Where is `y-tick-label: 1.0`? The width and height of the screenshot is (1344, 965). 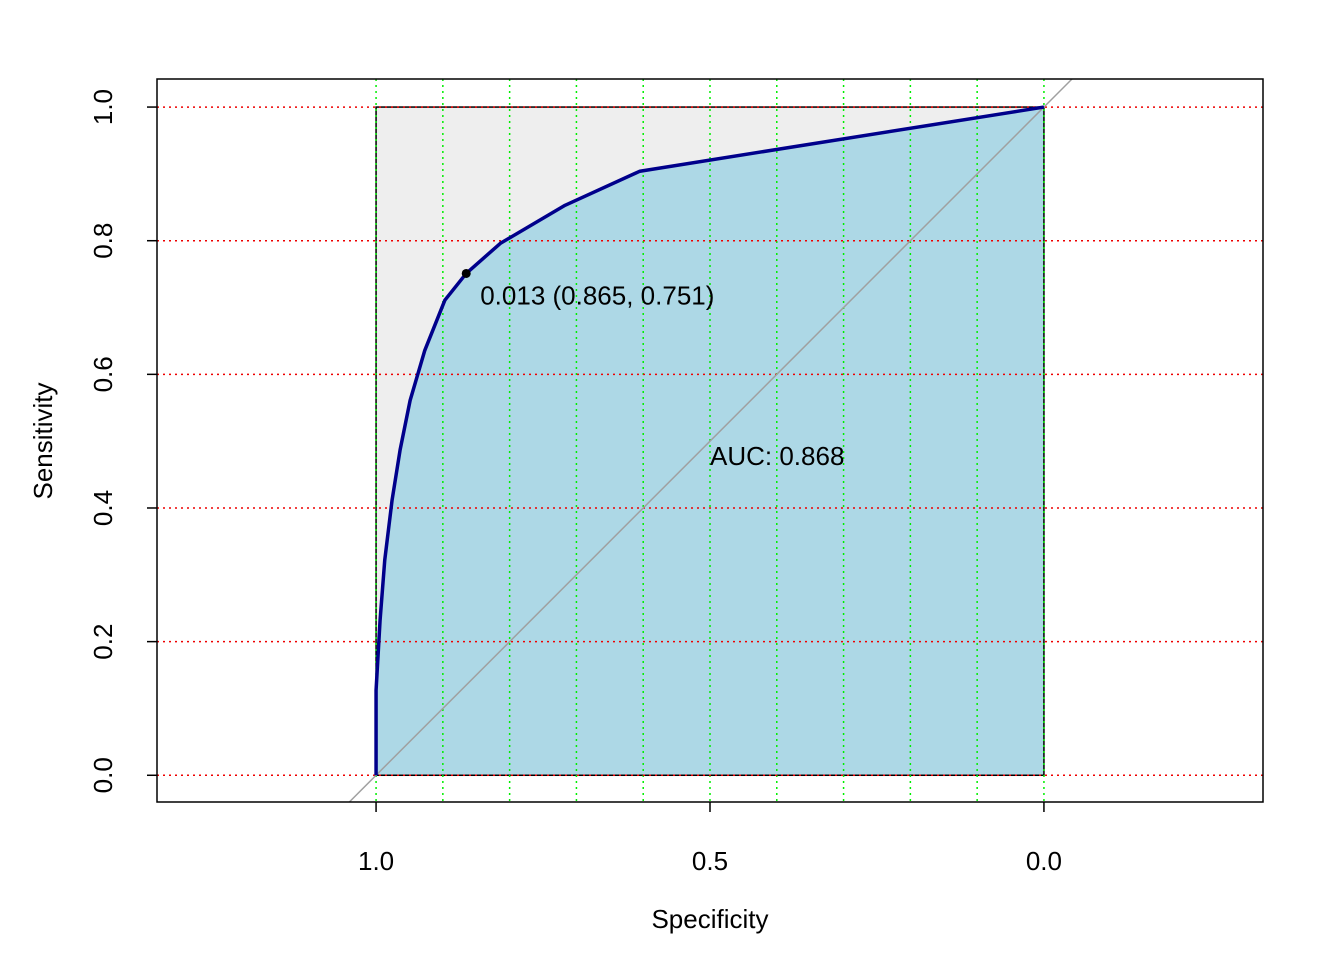 y-tick-label: 1.0 is located at coordinates (103, 107).